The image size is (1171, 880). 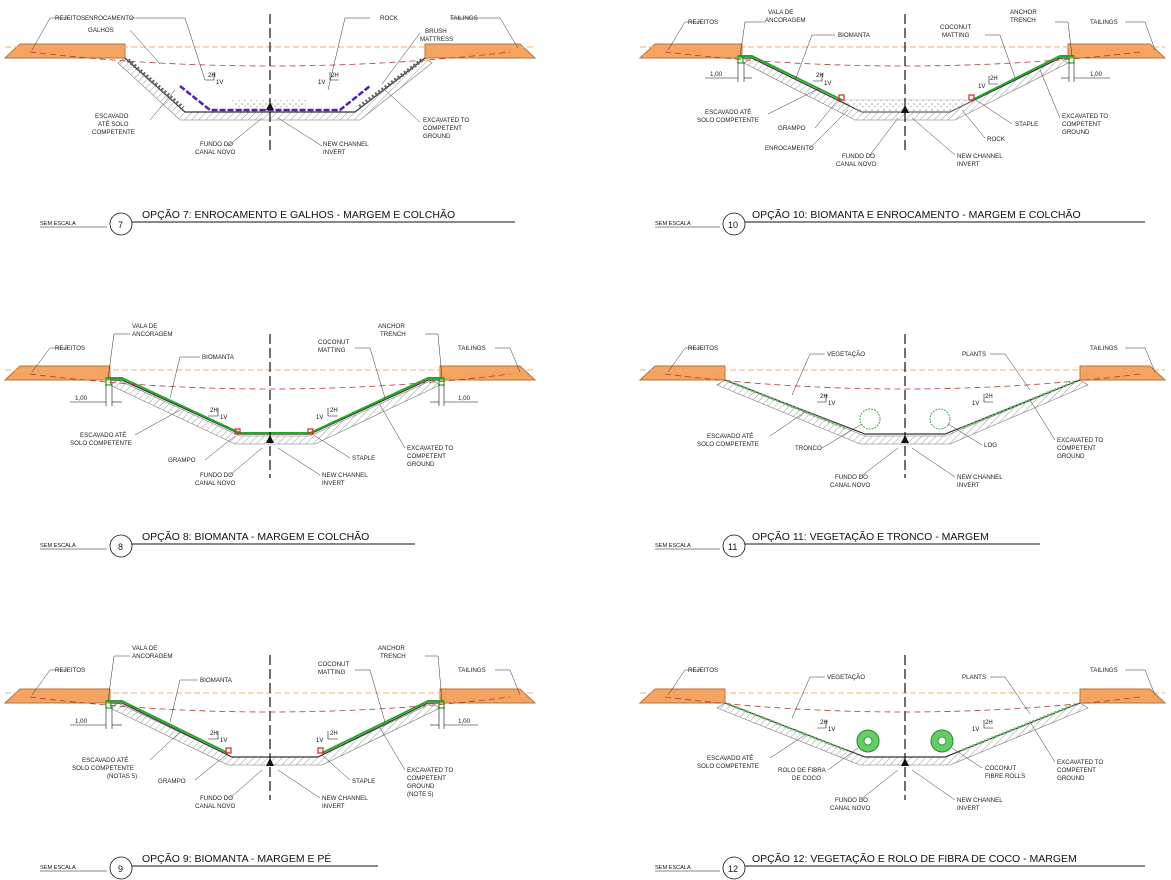 I want to click on section-number: 7, so click(x=120, y=225).